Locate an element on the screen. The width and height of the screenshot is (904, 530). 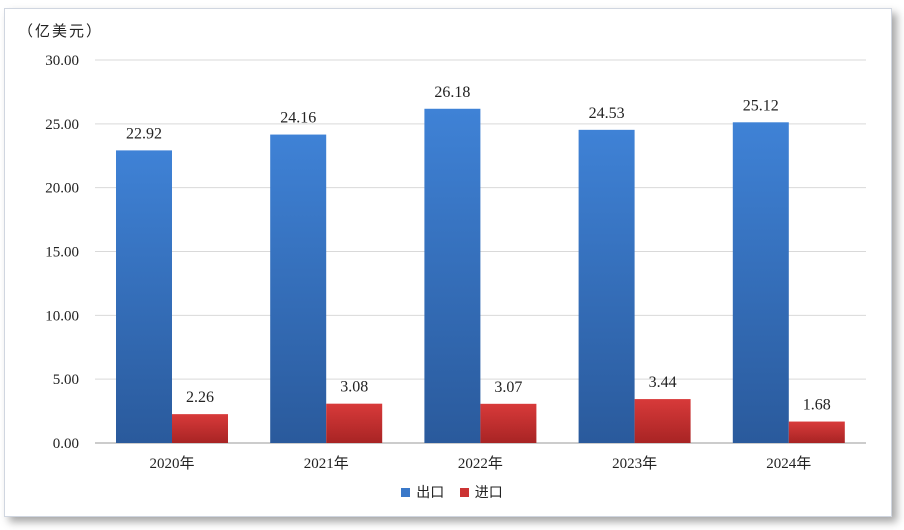
y-tick-label: 25.00 is located at coordinates (62, 125).